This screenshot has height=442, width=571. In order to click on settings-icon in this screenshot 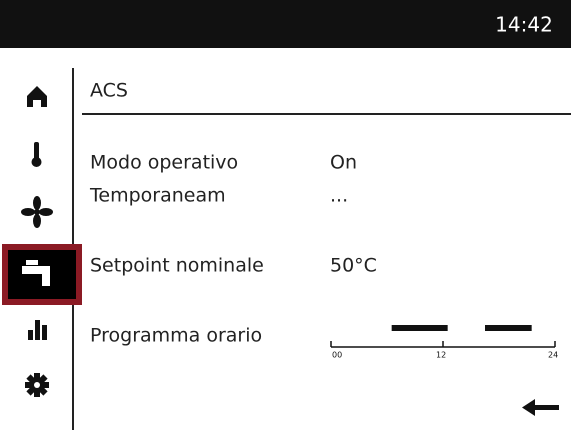, I will do `click(37, 385)`.